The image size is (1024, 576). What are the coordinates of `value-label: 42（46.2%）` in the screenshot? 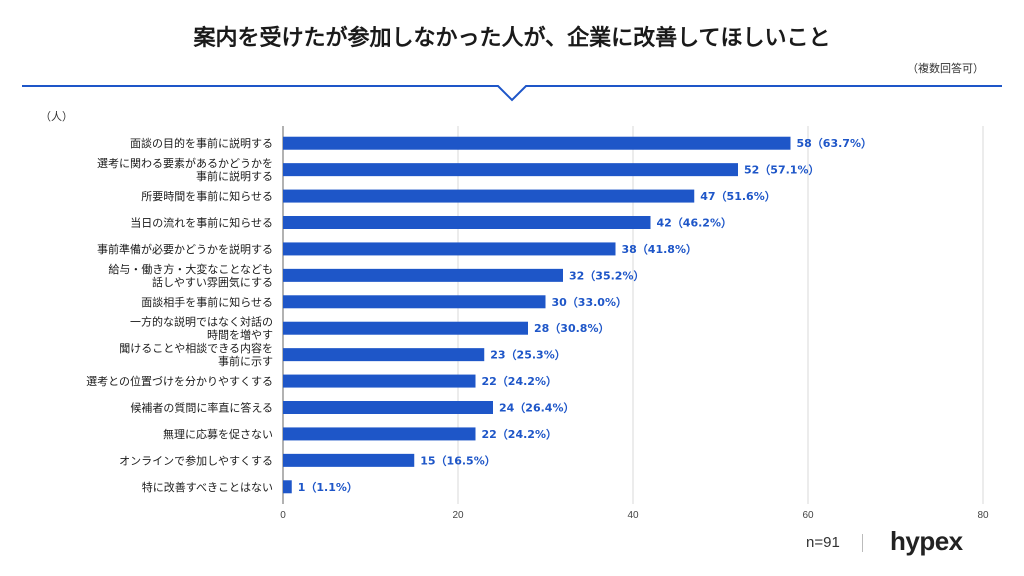 It's located at (694, 223).